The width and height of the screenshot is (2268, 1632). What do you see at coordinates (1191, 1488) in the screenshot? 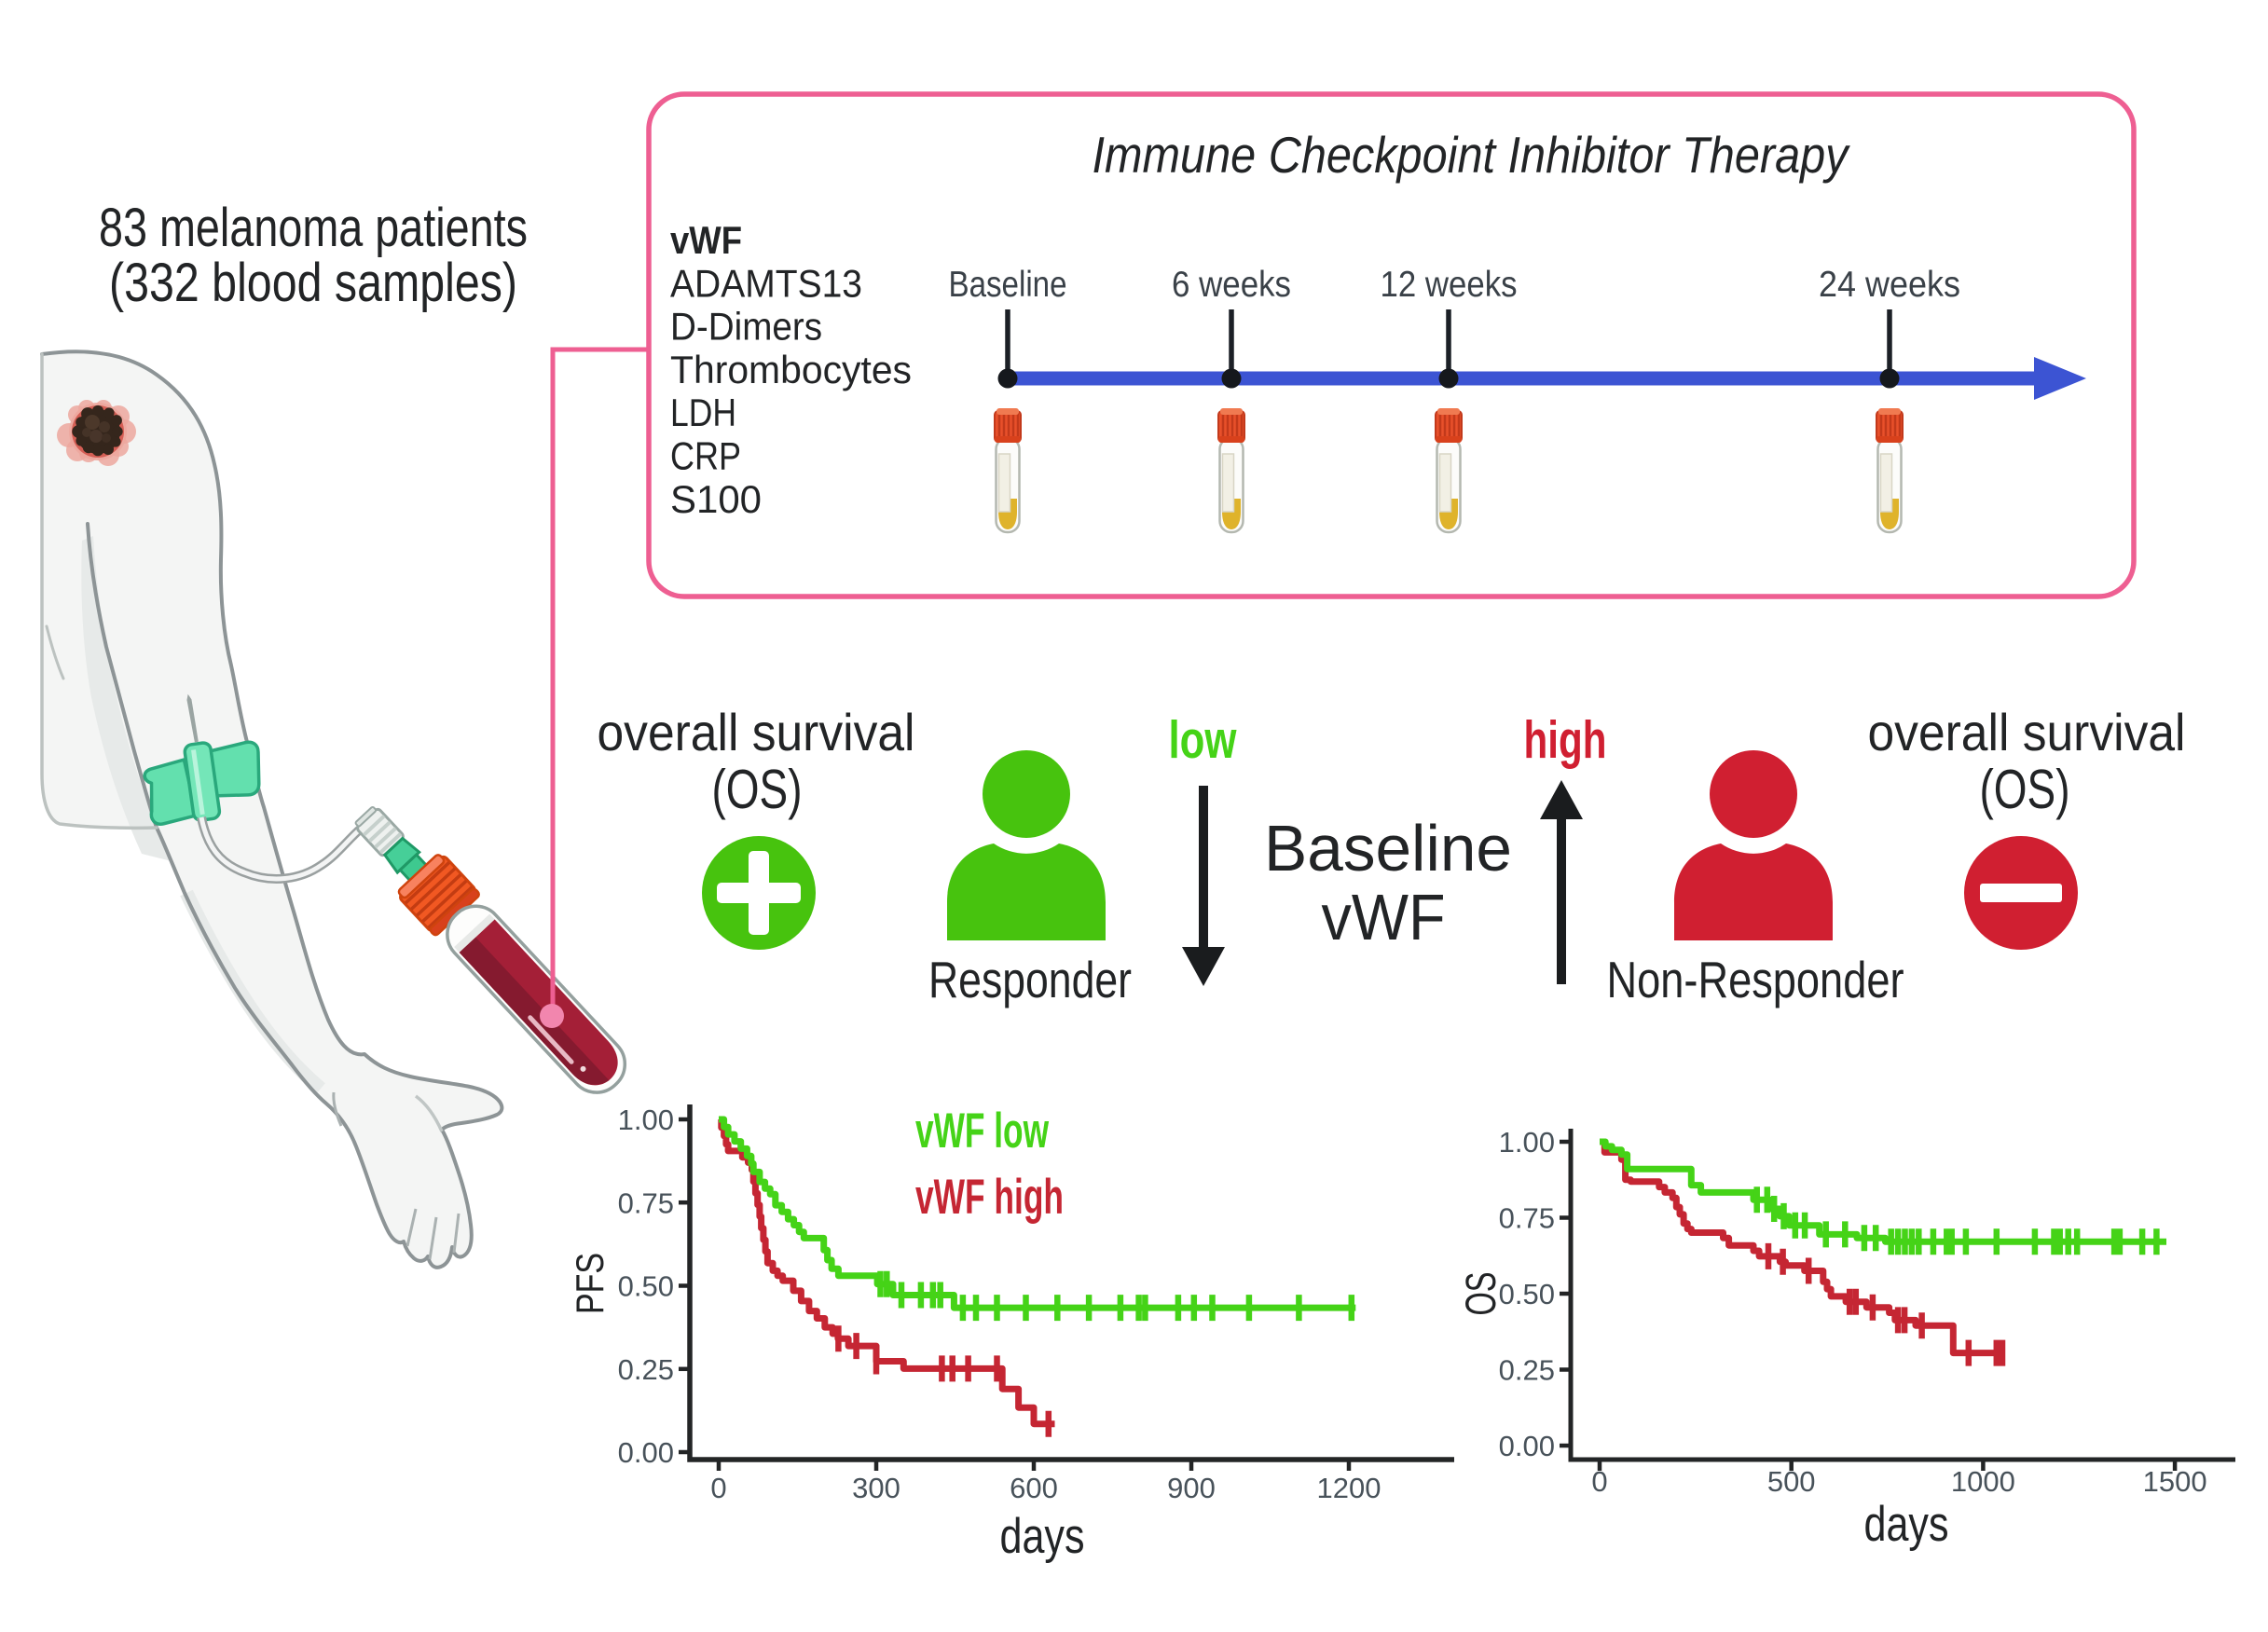
I see `svg-text: 900` at bounding box center [1191, 1488].